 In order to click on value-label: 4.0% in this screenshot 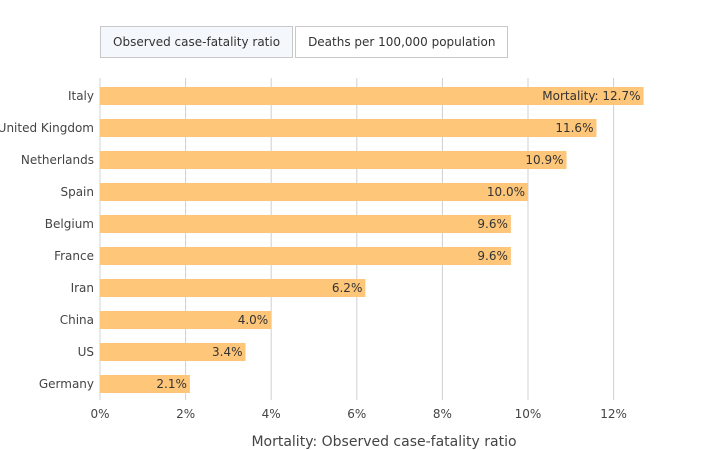, I will do `click(253, 320)`.